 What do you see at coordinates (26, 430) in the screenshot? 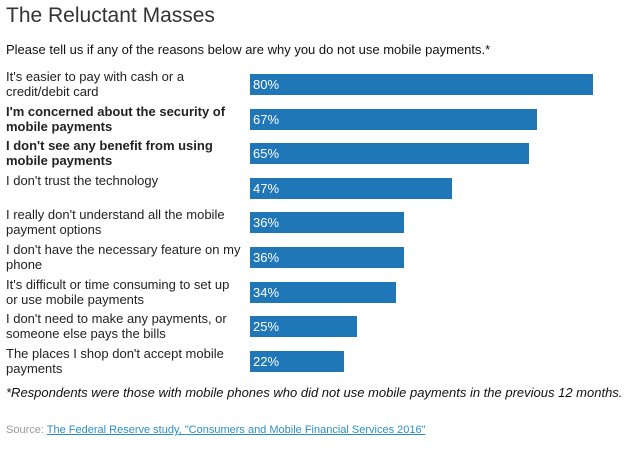
I see `source-prefix: Source:` at bounding box center [26, 430].